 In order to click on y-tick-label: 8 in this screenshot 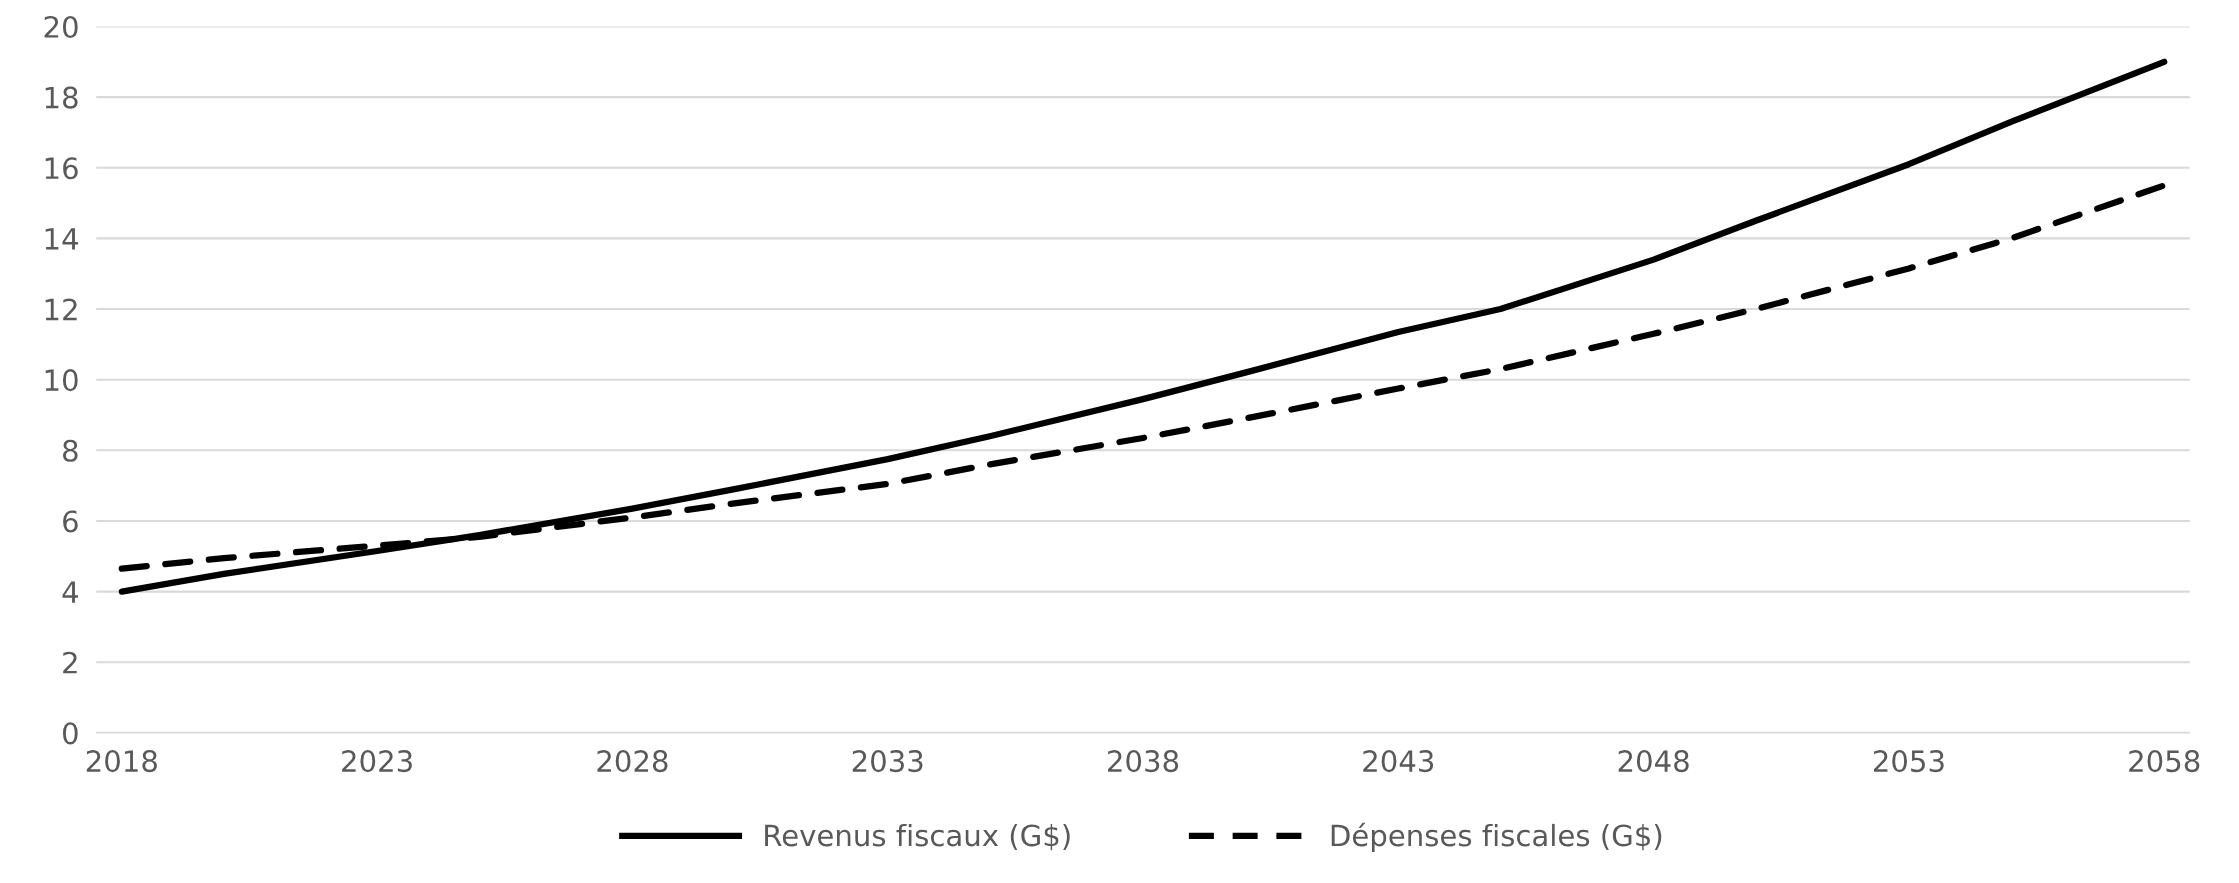, I will do `click(70, 450)`.